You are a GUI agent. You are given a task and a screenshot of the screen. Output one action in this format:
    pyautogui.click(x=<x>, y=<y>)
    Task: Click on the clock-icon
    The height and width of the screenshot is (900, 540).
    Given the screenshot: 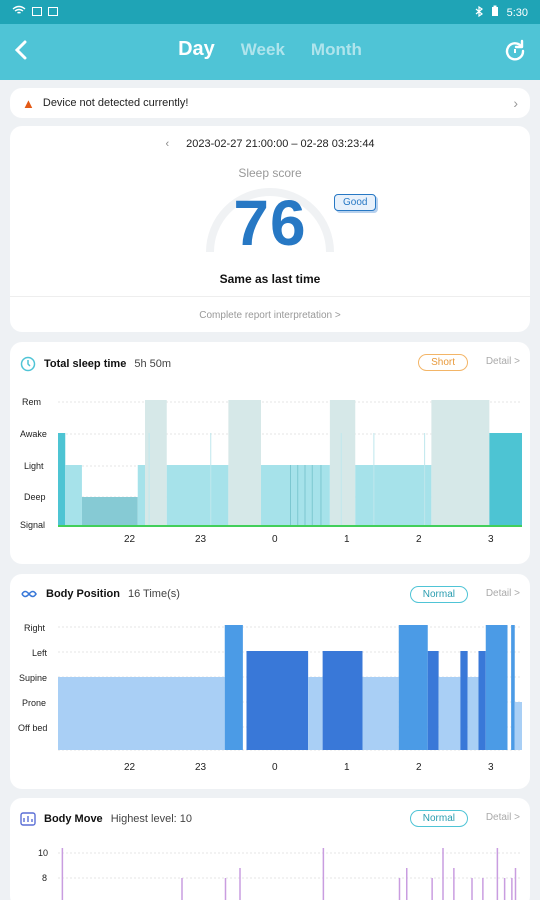 What is the action you would take?
    pyautogui.click(x=28, y=364)
    